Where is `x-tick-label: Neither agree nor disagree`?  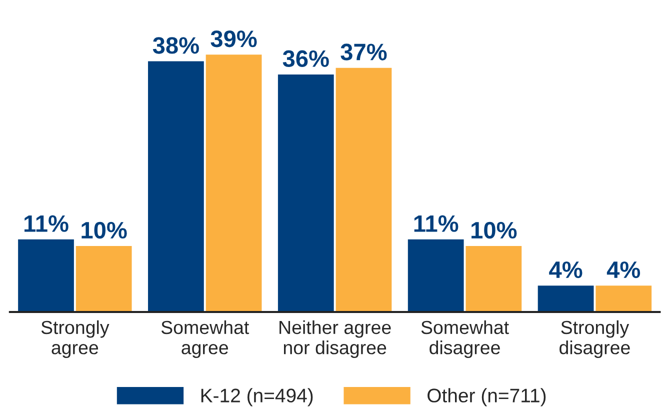
x-tick-label: Neither agree nor disagree is located at coordinates (335, 339).